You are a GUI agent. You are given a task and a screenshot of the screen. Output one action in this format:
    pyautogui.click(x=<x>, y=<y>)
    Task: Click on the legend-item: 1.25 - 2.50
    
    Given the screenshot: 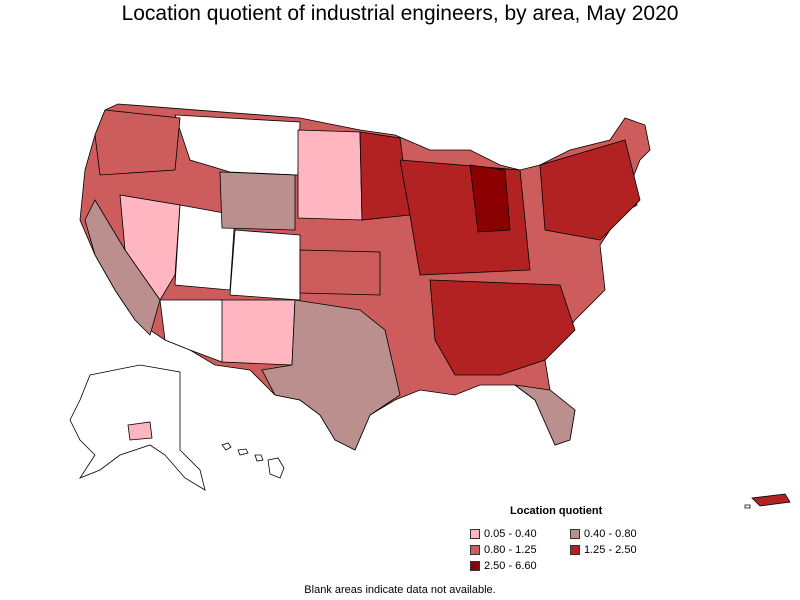 What is the action you would take?
    pyautogui.click(x=620, y=549)
    